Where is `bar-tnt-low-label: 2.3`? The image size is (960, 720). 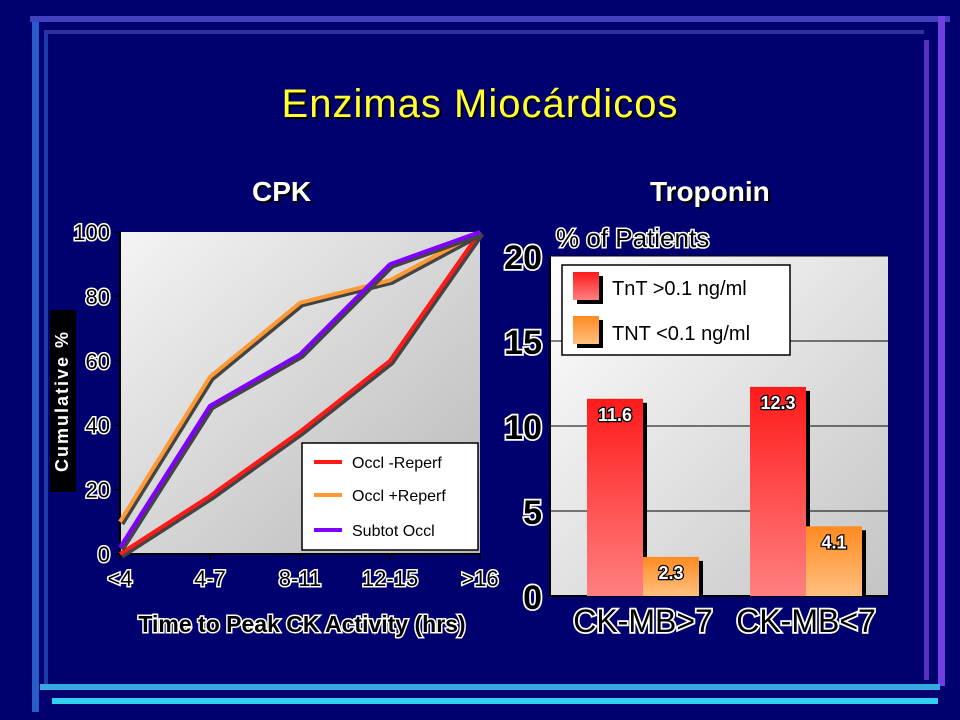 bar-tnt-low-label: 2.3 is located at coordinates (670, 573).